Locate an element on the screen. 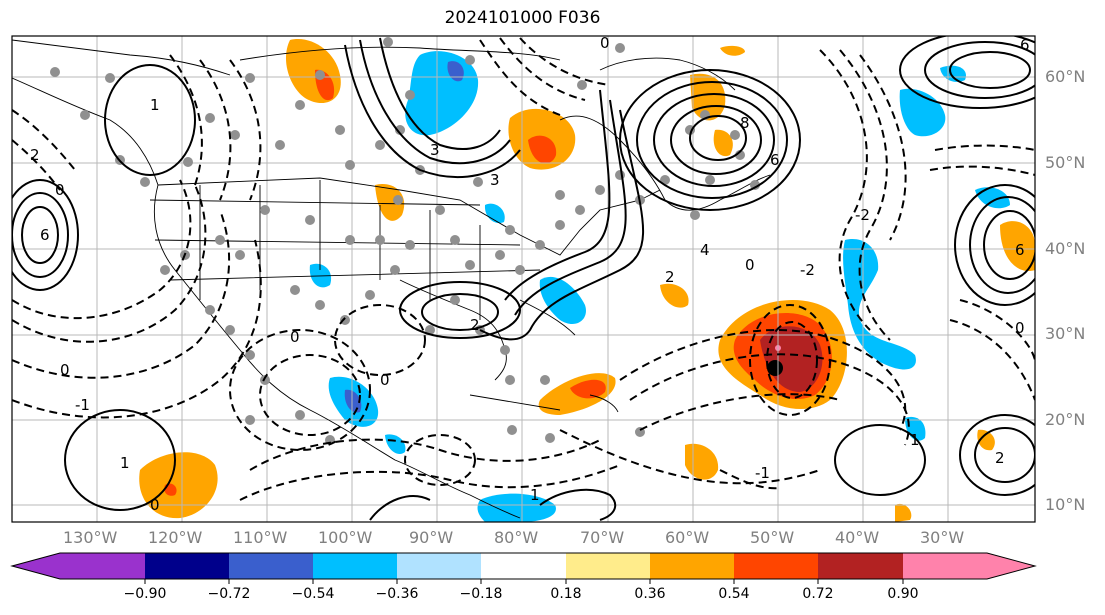 The height and width of the screenshot is (615, 1105). contour-label: 4 is located at coordinates (705, 250).